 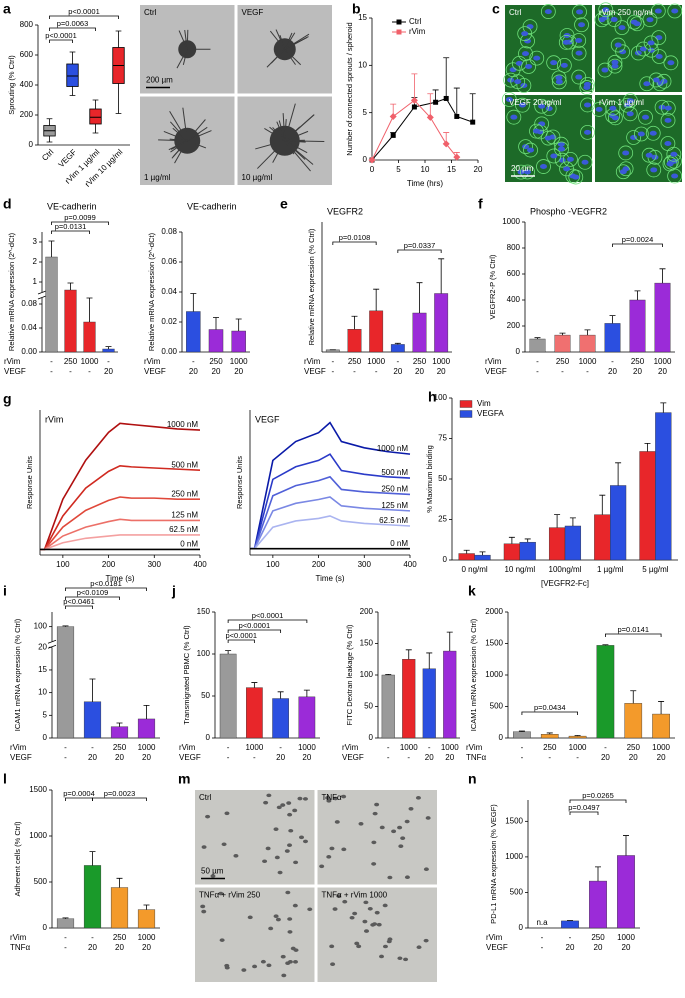 I want to click on line-label: 62.5 nM, so click(x=393, y=520).